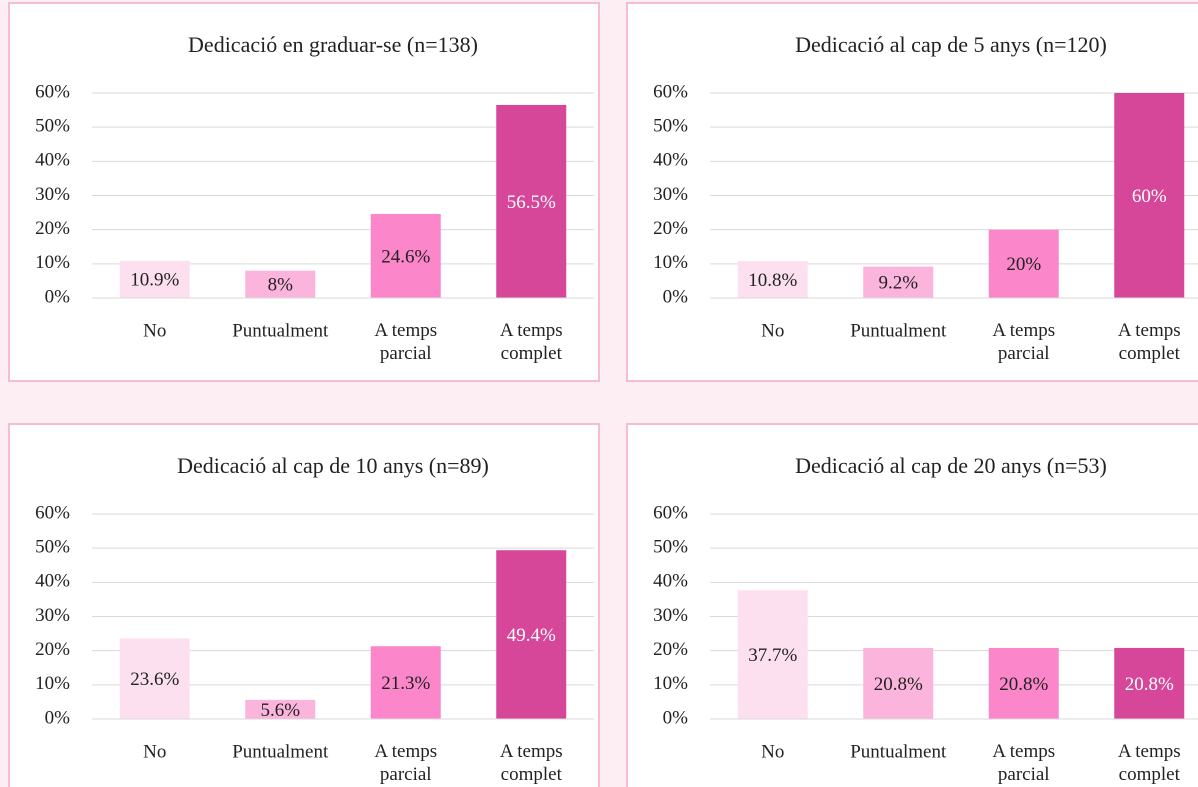  I want to click on chart-title: Dedicació al cap de 20 anys (n=53), so click(951, 465).